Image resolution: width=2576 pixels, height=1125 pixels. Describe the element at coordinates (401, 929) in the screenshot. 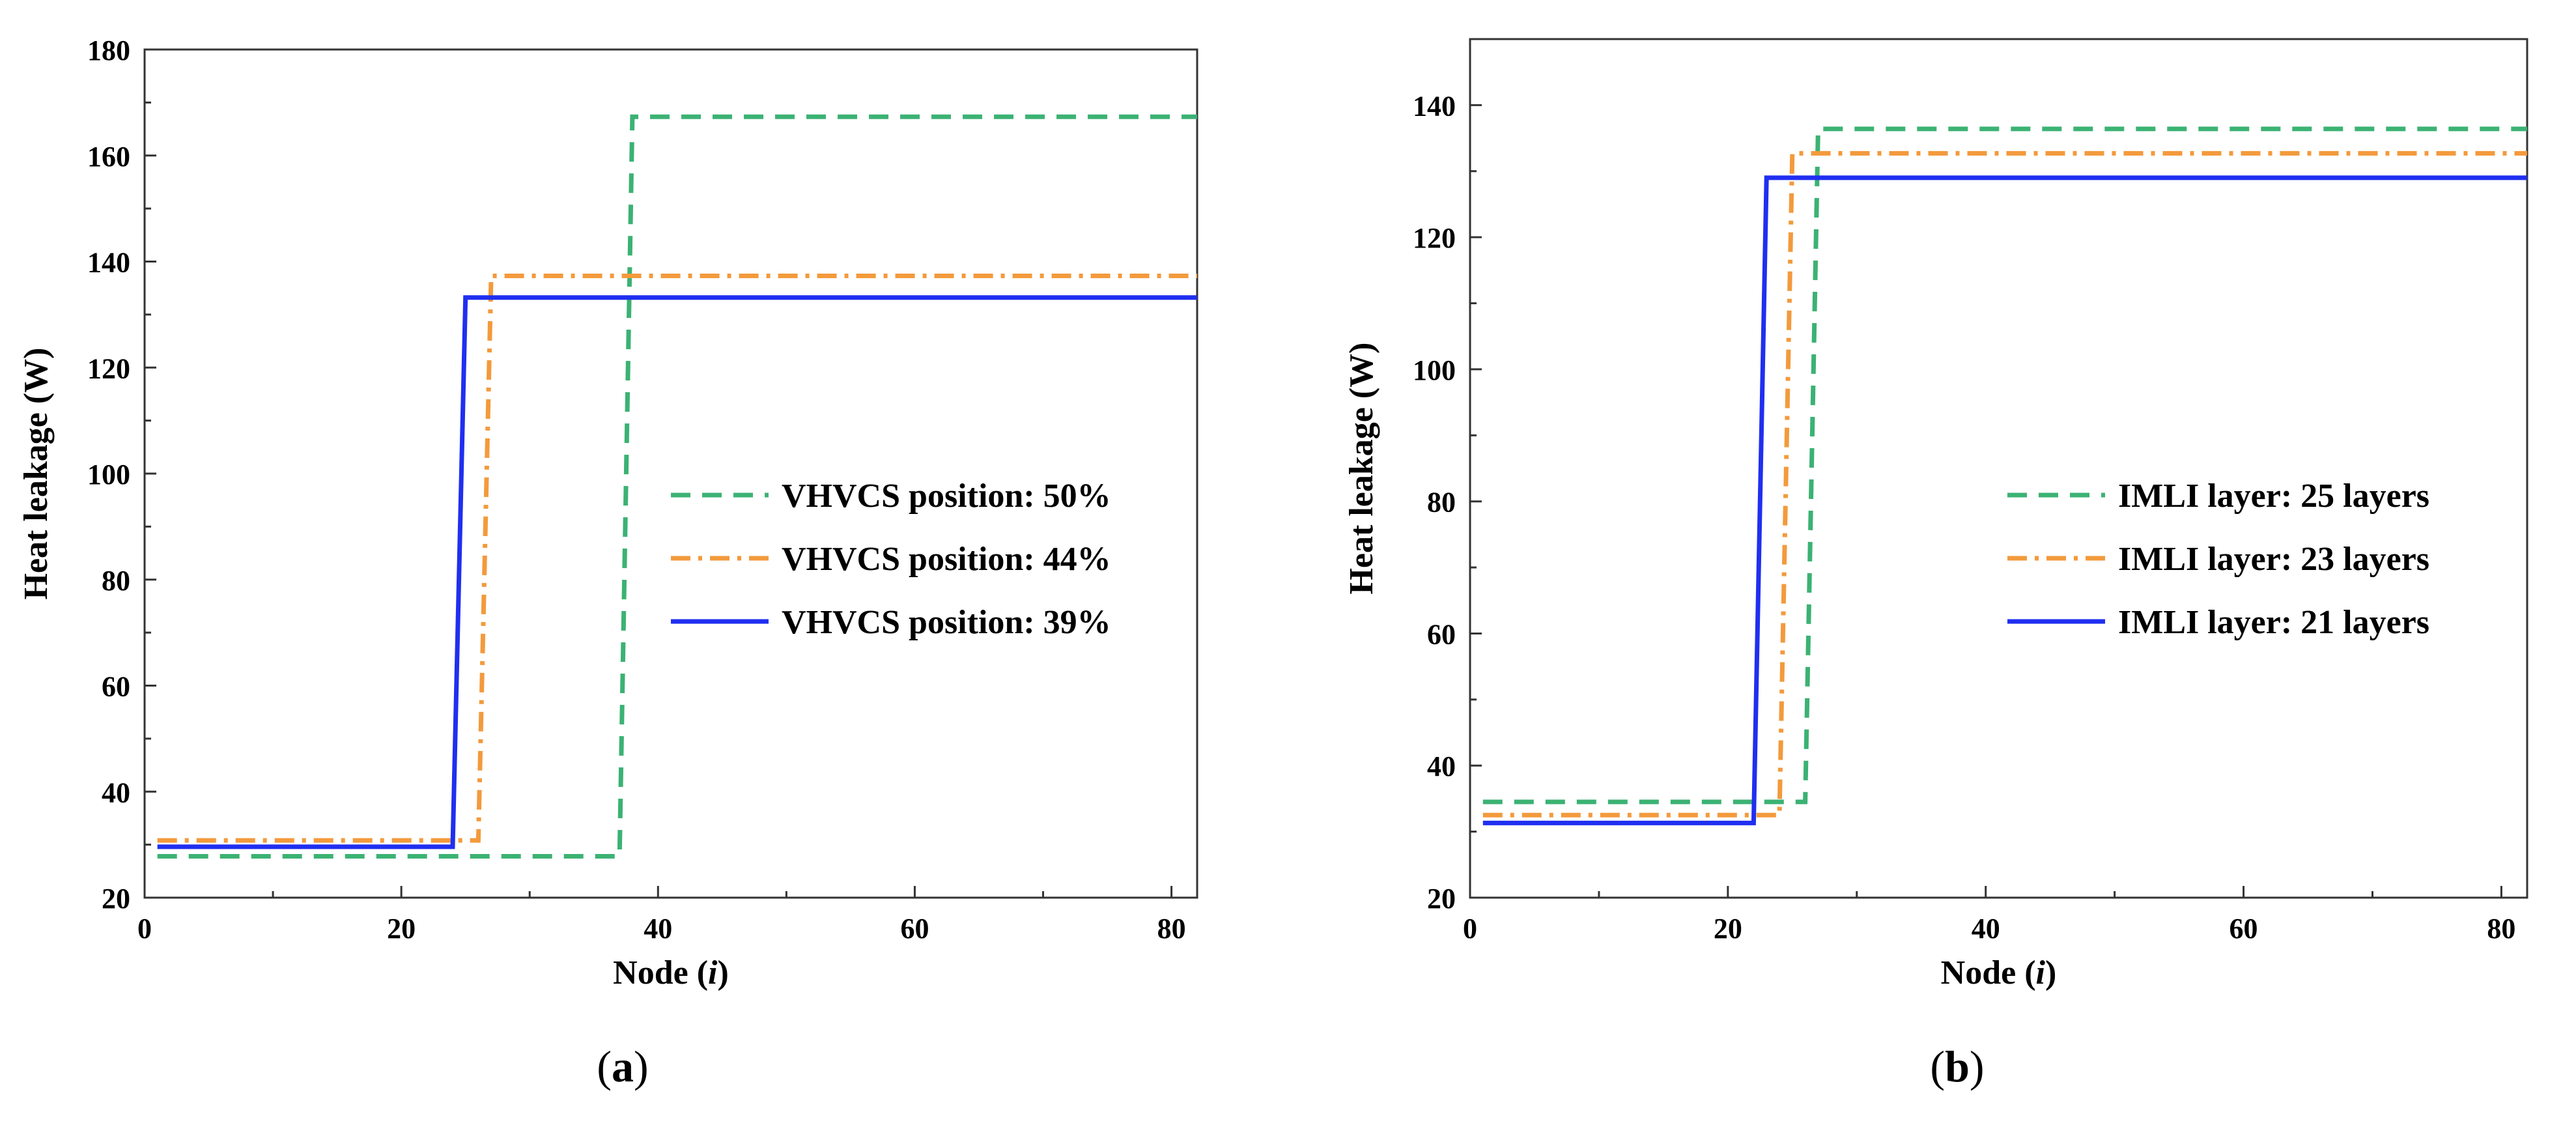

I see `panel-a-x-tick-label: 20` at that location.